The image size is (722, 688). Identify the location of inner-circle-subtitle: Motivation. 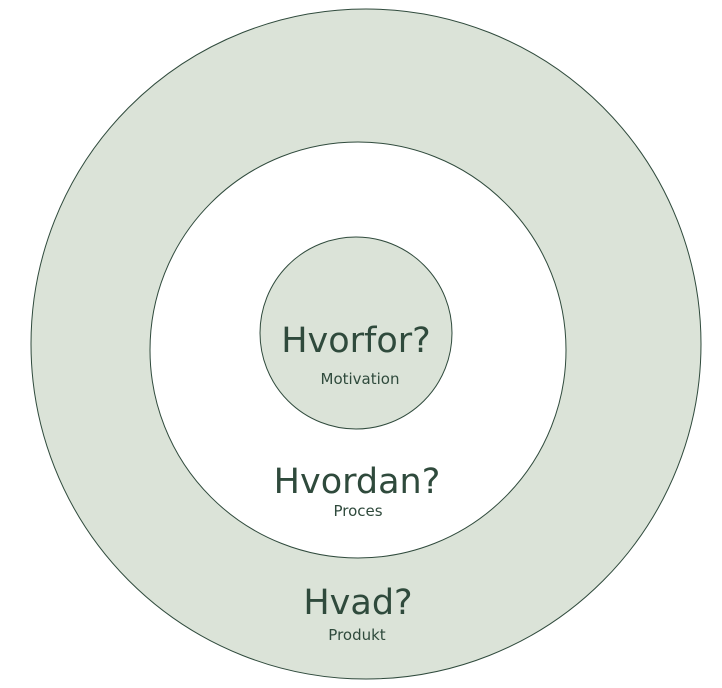
(360, 379).